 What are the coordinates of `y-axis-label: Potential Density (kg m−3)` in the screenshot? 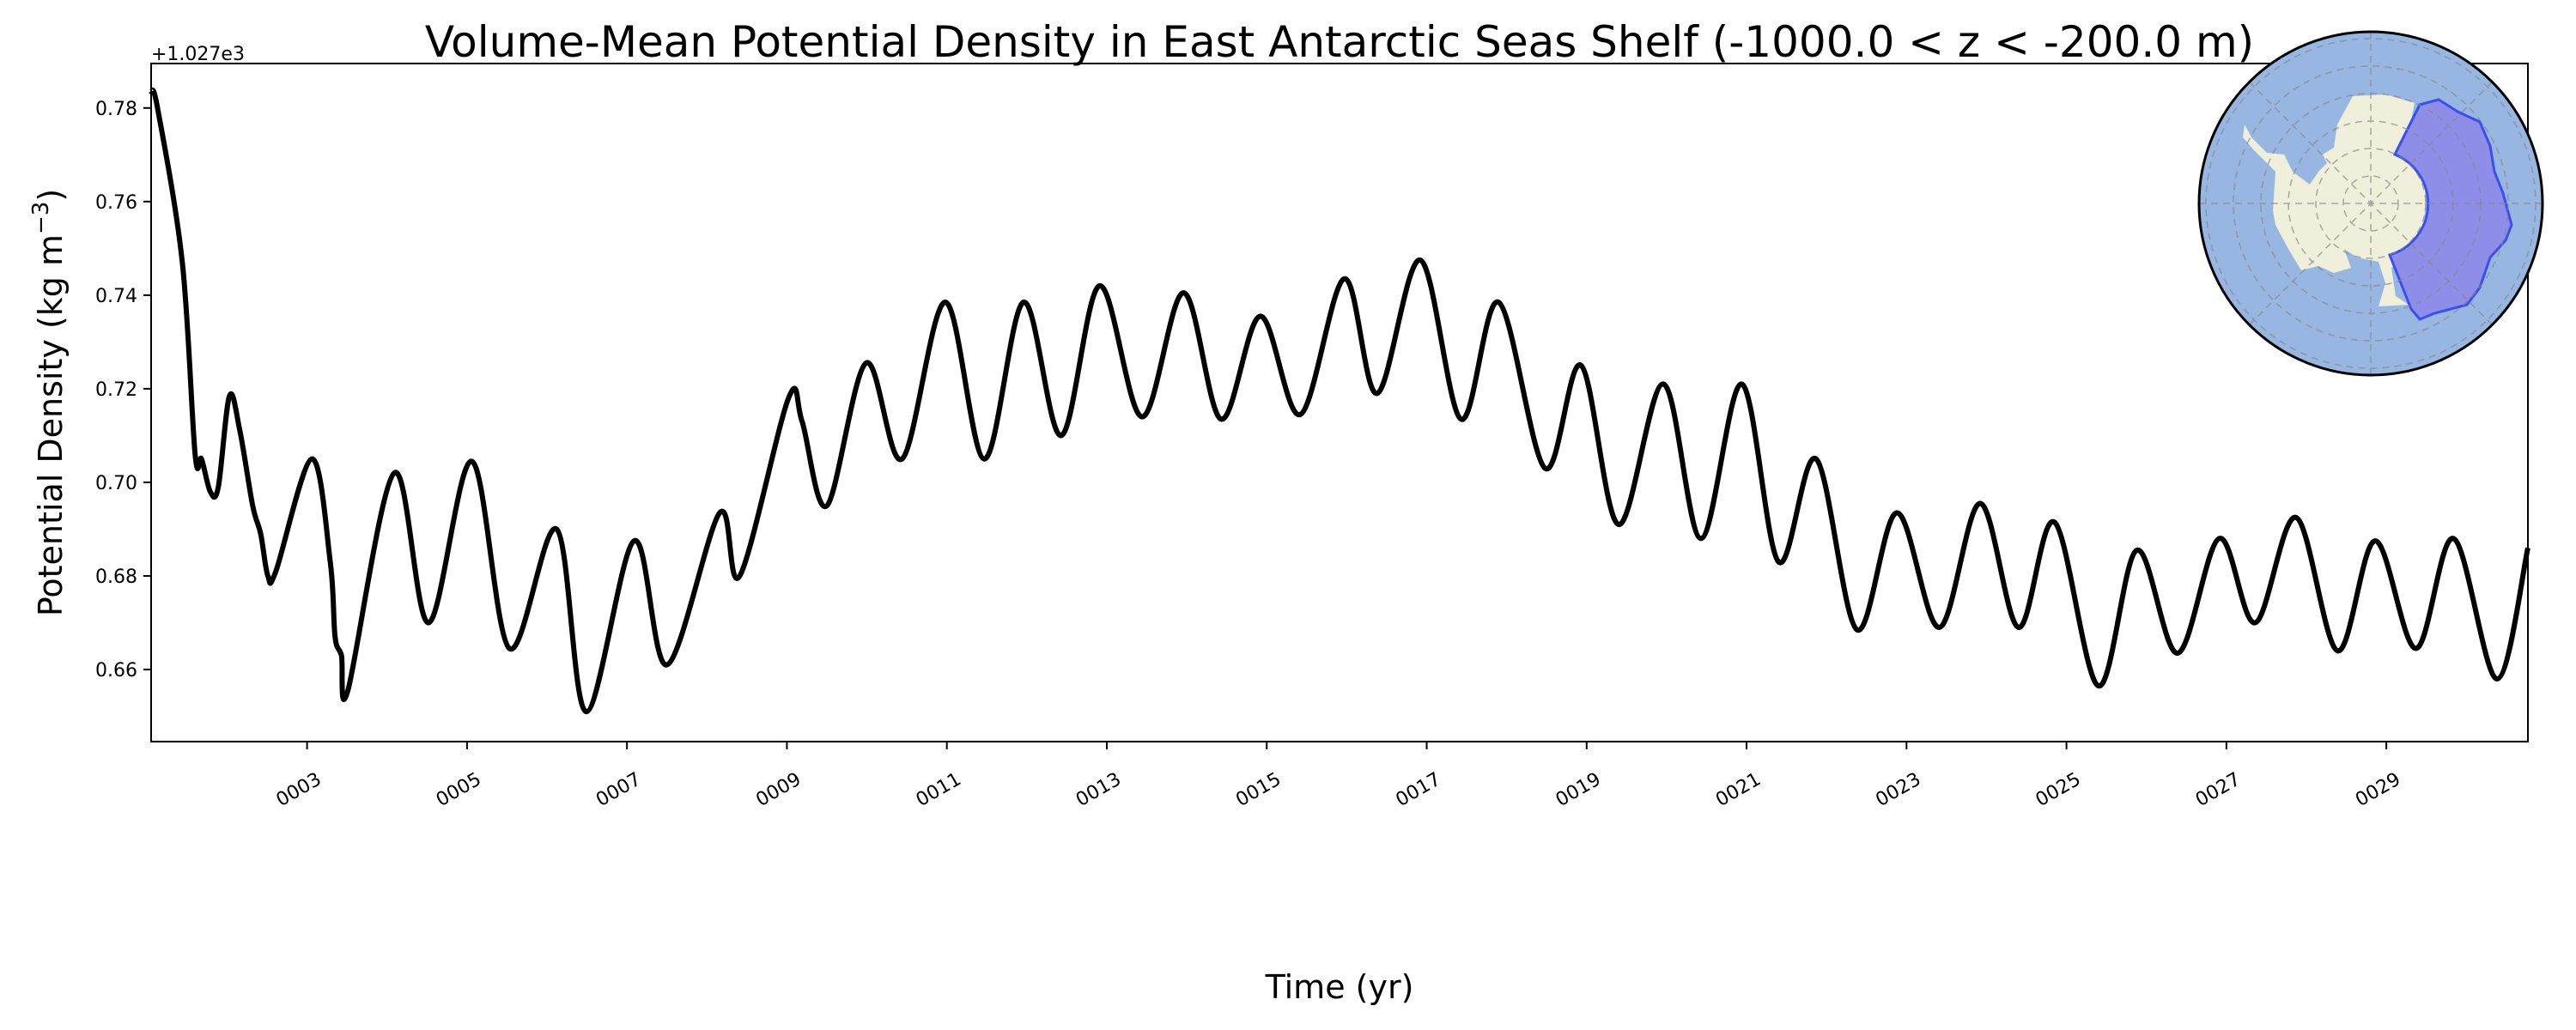 It's located at (49, 402).